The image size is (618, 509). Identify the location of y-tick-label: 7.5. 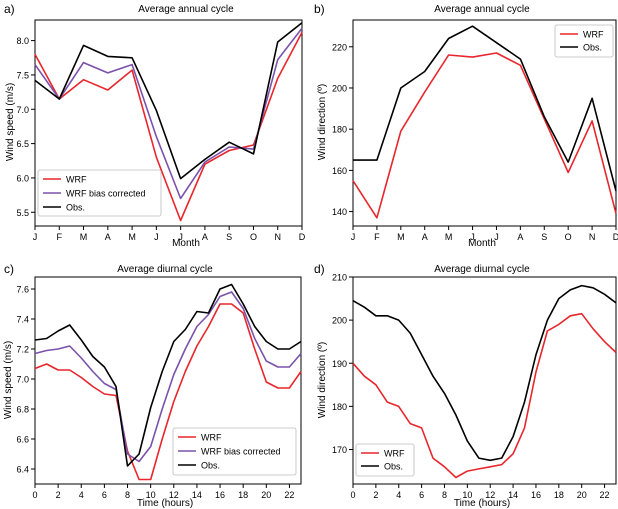
(22, 75).